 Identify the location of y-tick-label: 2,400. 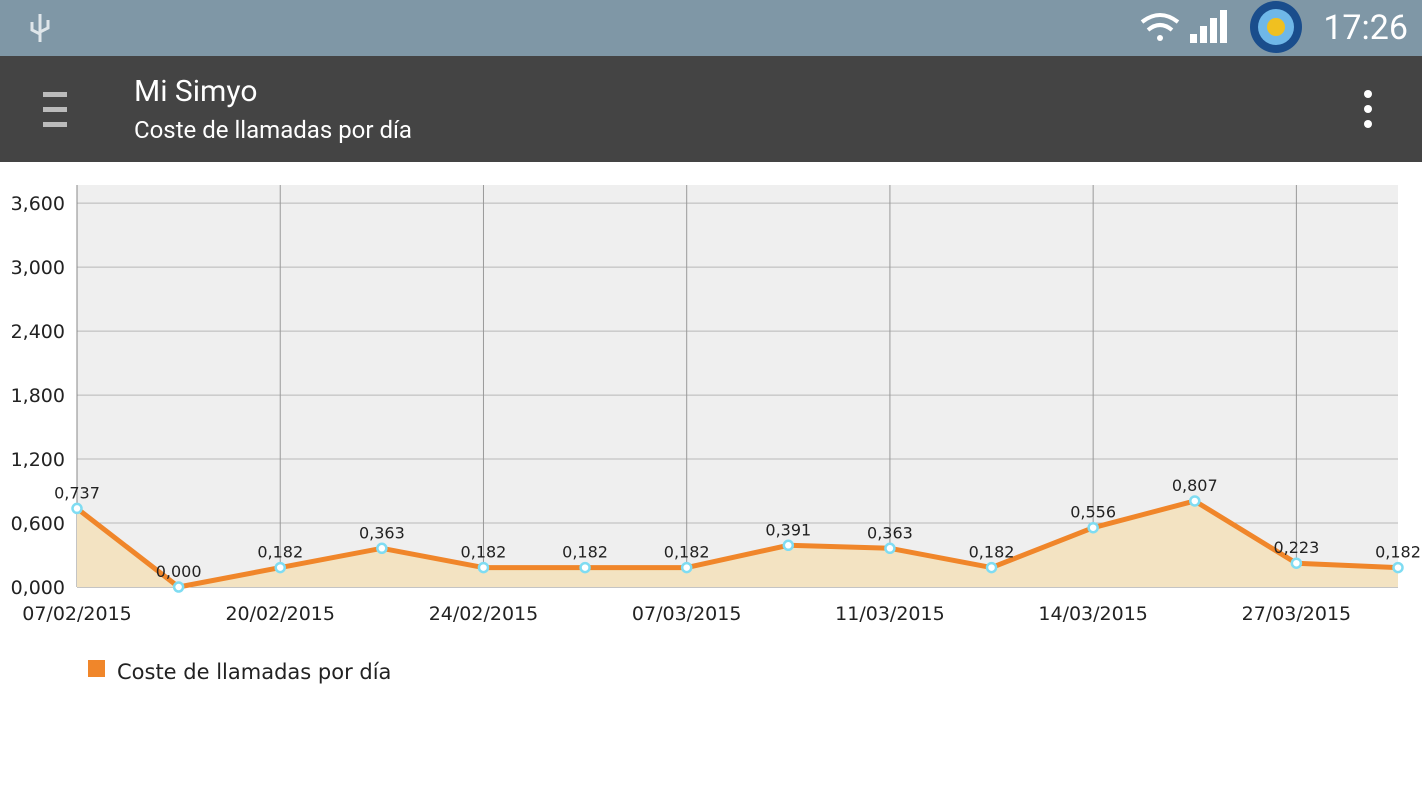
(38, 332).